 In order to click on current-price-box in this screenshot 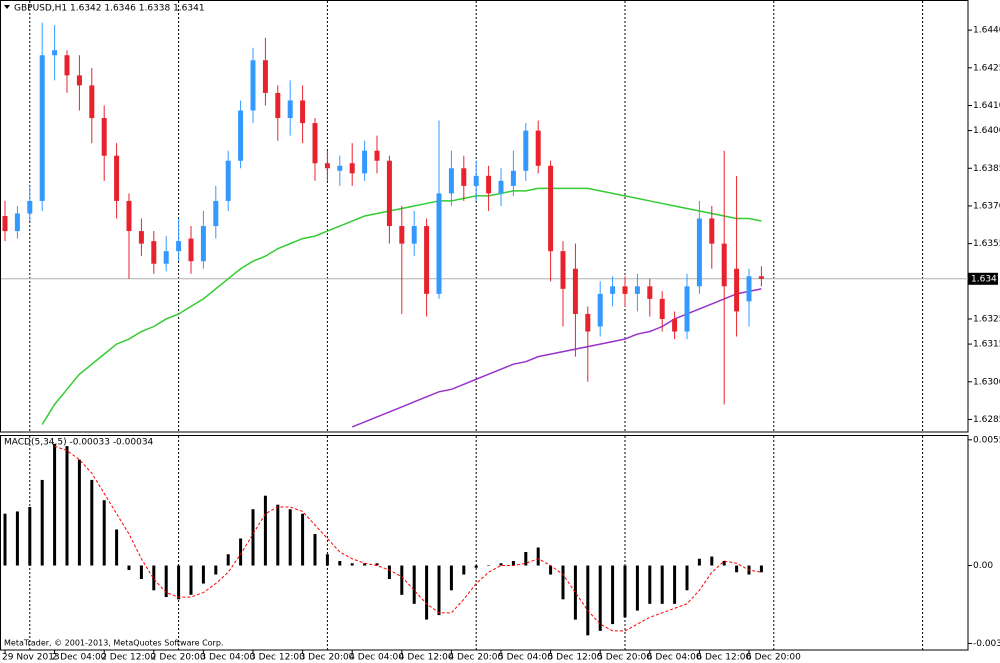, I will do `click(983, 278)`.